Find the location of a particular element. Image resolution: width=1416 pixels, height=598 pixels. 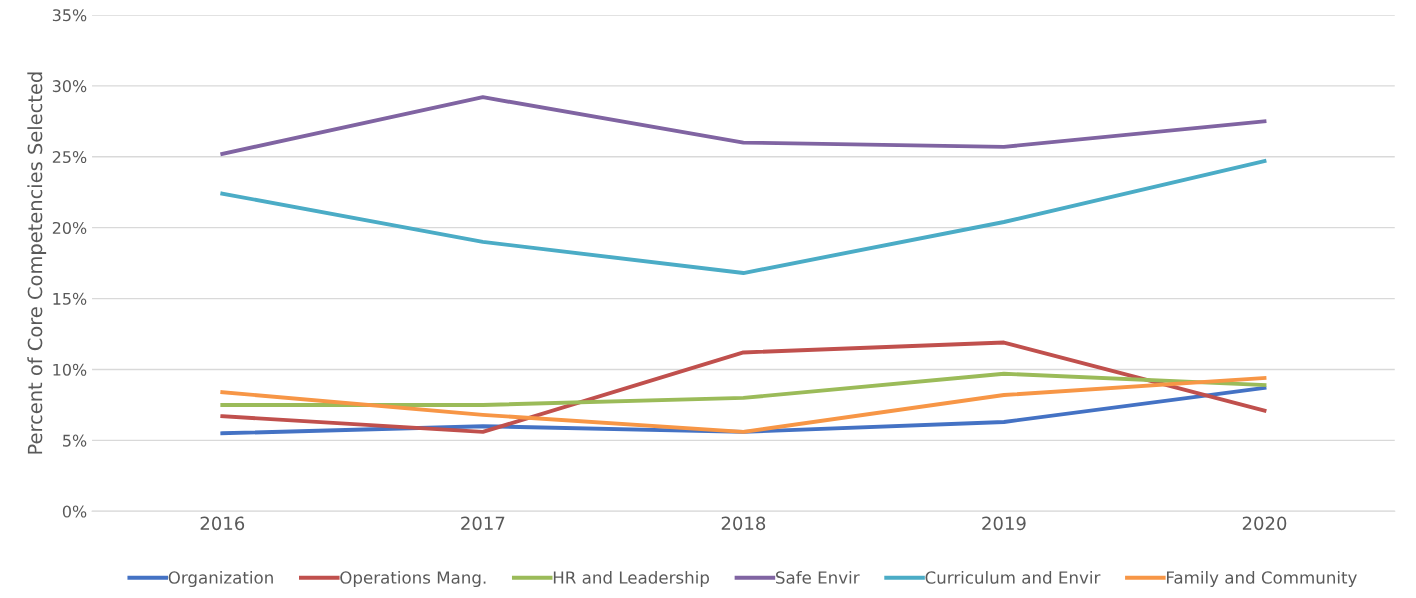

x-tick-label: 2017 is located at coordinates (483, 523).